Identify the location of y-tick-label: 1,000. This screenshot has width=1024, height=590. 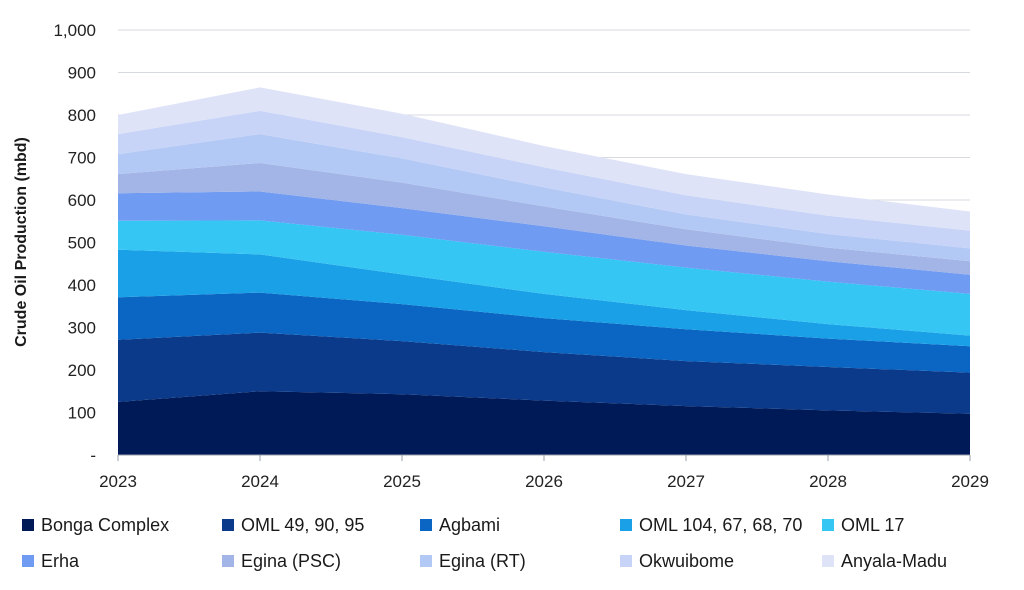
(74, 30).